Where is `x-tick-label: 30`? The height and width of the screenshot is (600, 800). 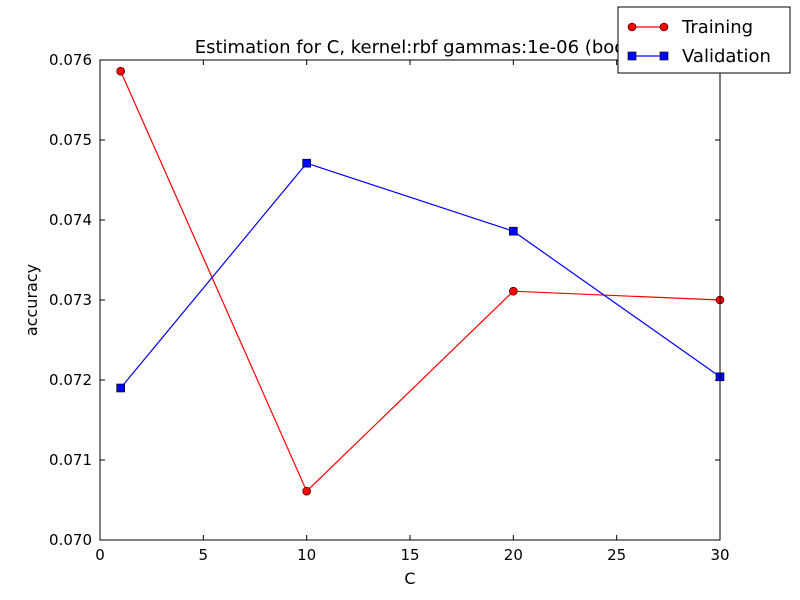 x-tick-label: 30 is located at coordinates (719, 555).